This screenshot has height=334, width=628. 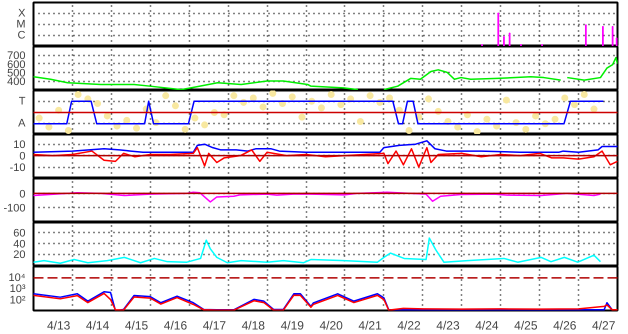 I want to click on text: M, so click(x=21, y=24).